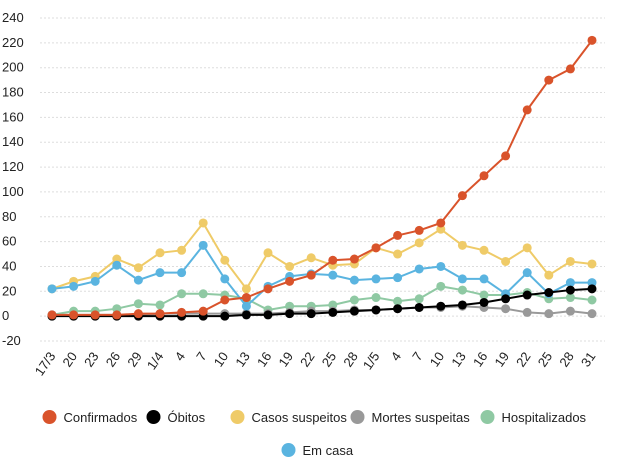  I want to click on x-tick-label: 17/3, so click(45, 363).